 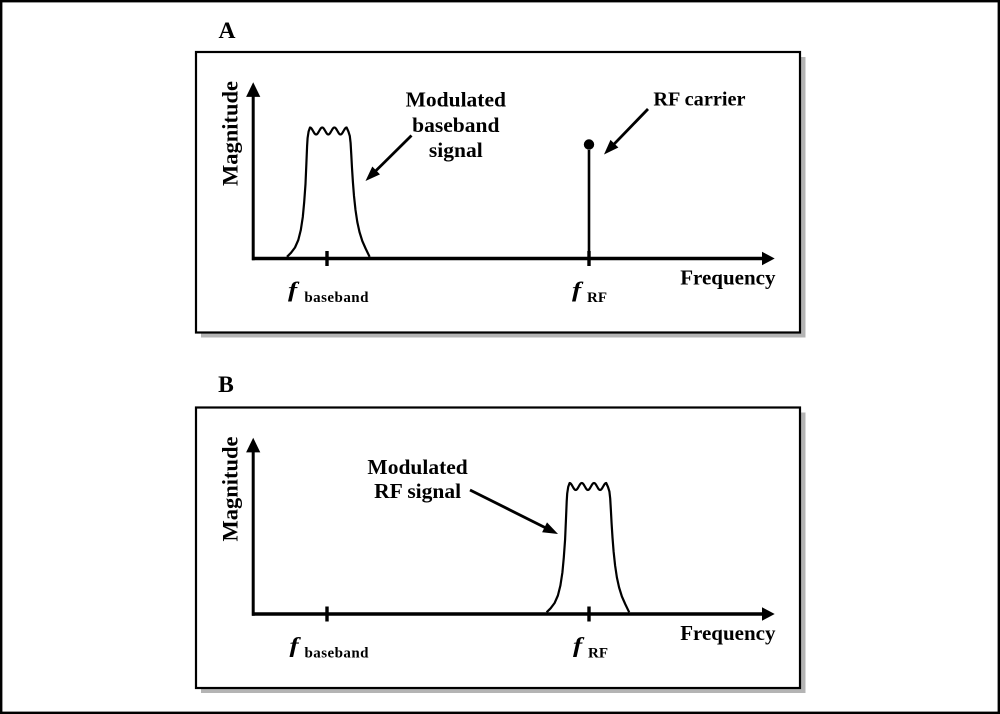 I want to click on svg-text: A, so click(x=227, y=31).